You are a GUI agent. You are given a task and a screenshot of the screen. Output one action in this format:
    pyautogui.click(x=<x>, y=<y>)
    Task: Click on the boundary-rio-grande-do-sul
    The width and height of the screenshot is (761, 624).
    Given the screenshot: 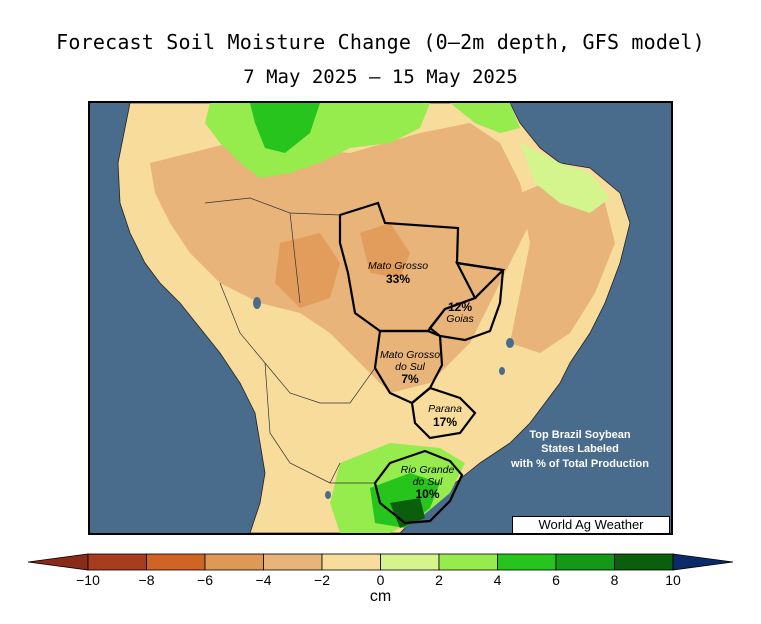 What is the action you would take?
    pyautogui.click(x=418, y=487)
    